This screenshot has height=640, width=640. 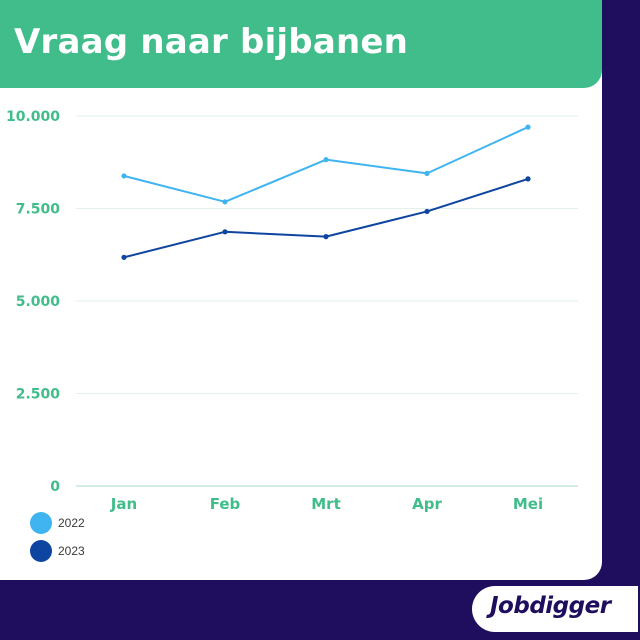 I want to click on title-banner: Vraag naar bijbanen, so click(x=301, y=44).